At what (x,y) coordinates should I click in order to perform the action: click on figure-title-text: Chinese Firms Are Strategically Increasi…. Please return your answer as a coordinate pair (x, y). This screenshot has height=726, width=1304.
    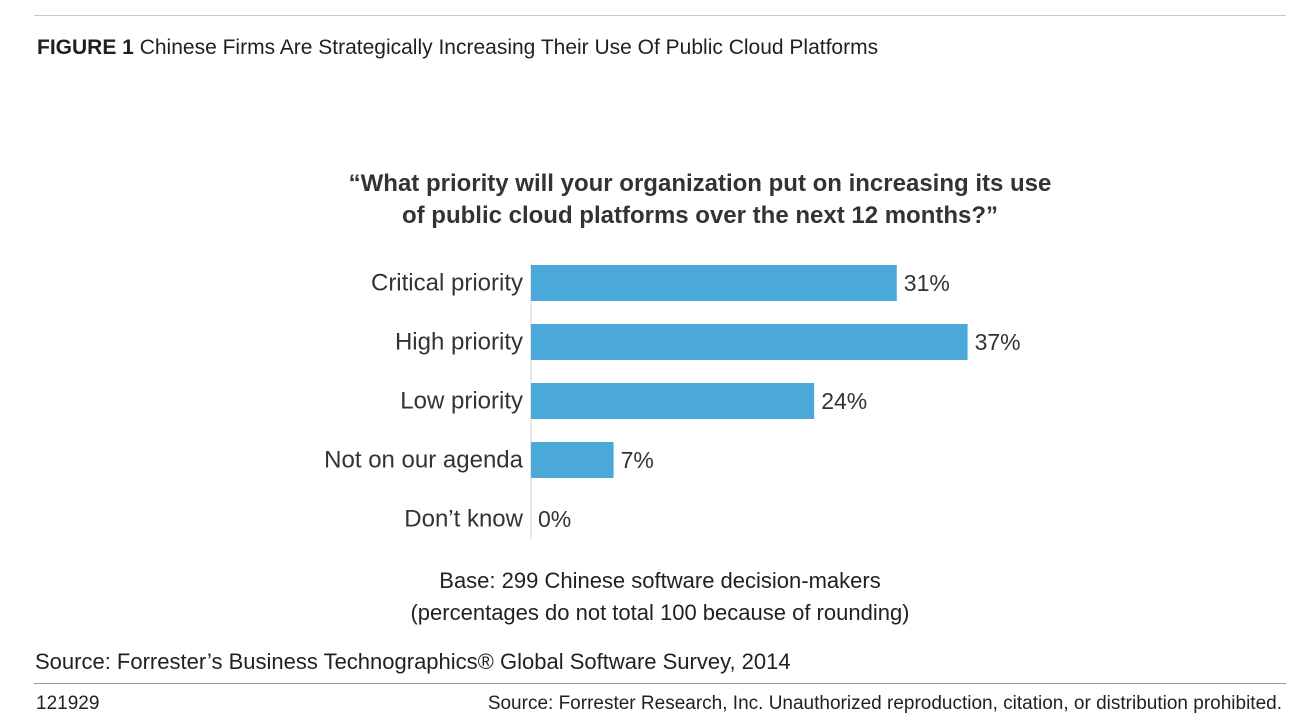
    Looking at the image, I should click on (509, 47).